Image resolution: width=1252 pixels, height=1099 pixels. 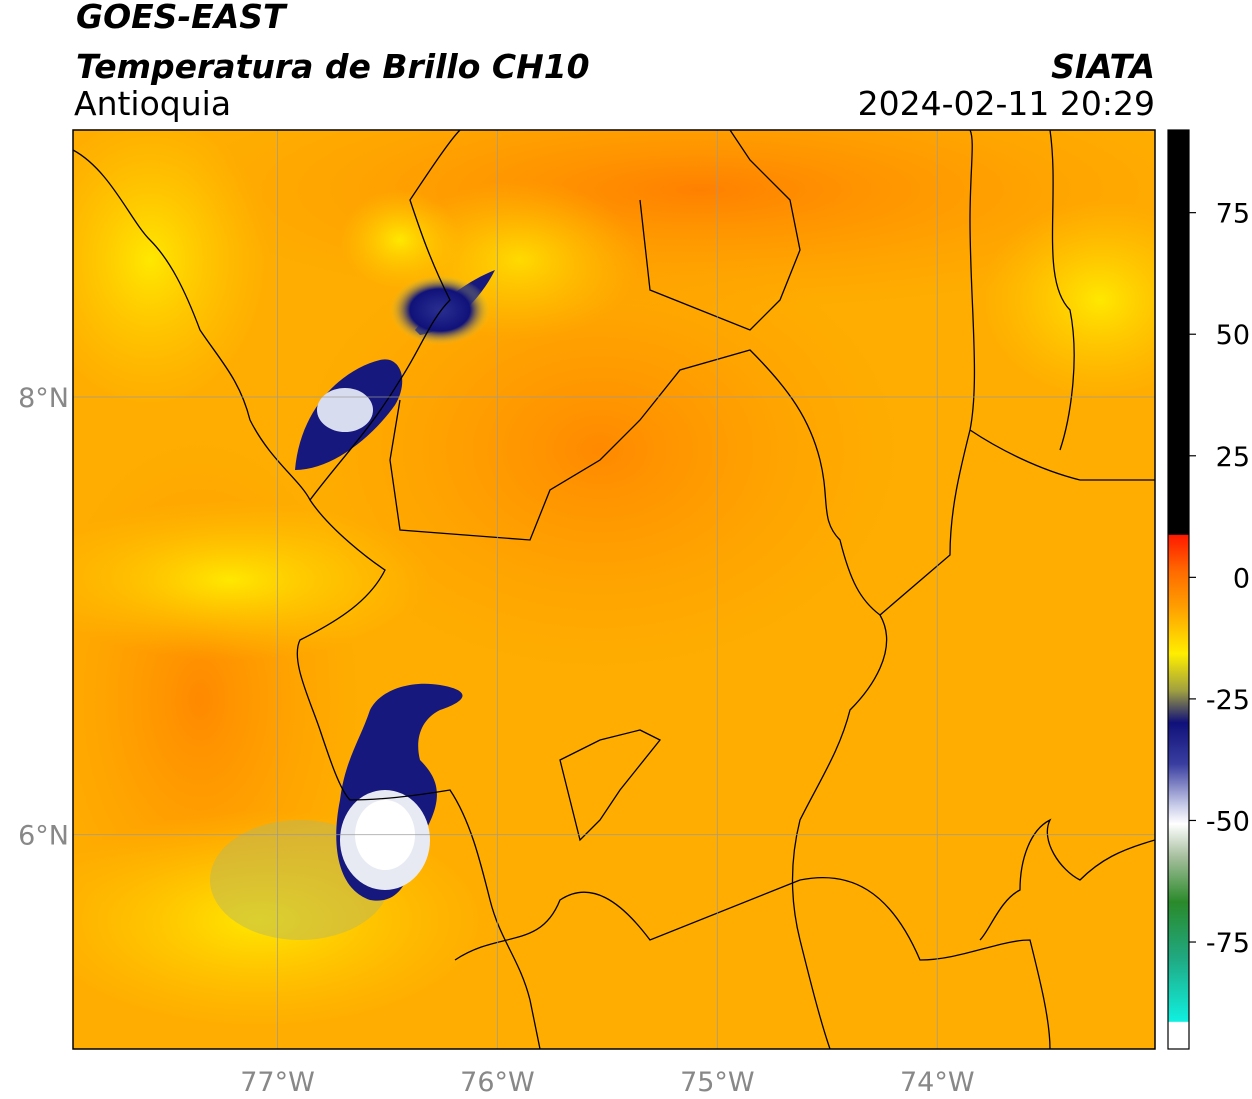 What do you see at coordinates (152, 103) in the screenshot?
I see `region: Antioquia` at bounding box center [152, 103].